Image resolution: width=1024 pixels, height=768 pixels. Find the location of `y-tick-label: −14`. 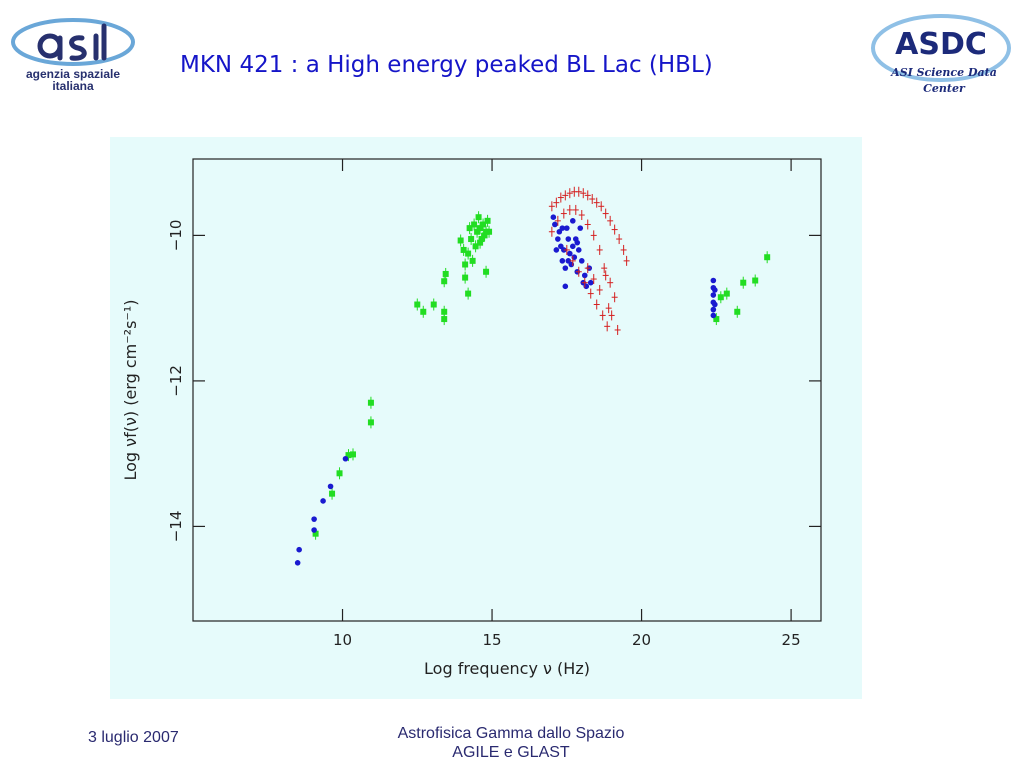

y-tick-label: −14 is located at coordinates (176, 527).